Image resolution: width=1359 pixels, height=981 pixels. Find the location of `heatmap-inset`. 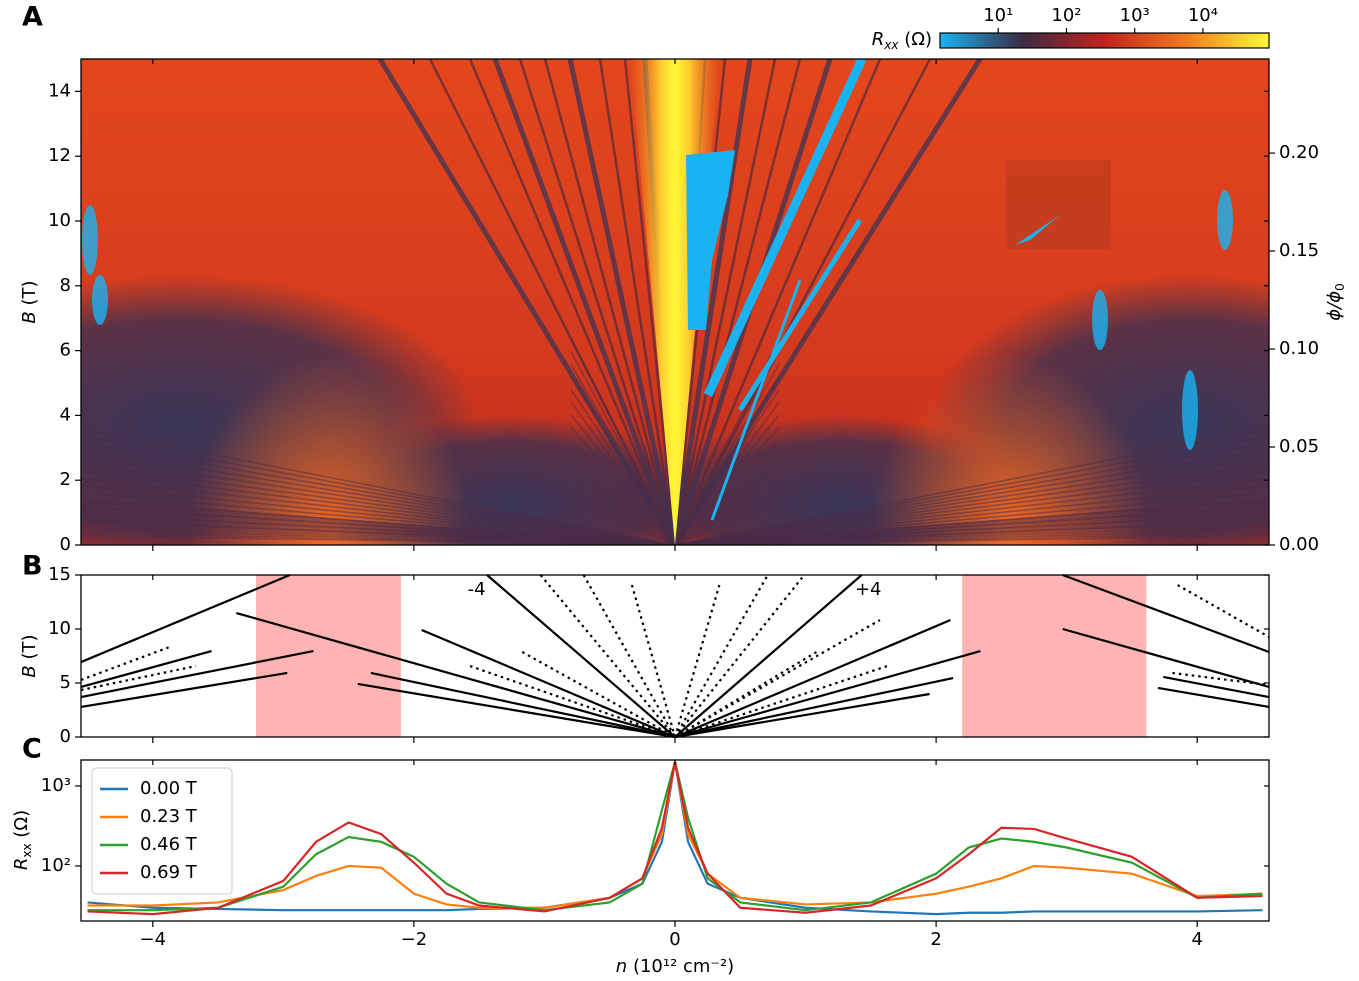

heatmap-inset is located at coordinates (1058, 204).